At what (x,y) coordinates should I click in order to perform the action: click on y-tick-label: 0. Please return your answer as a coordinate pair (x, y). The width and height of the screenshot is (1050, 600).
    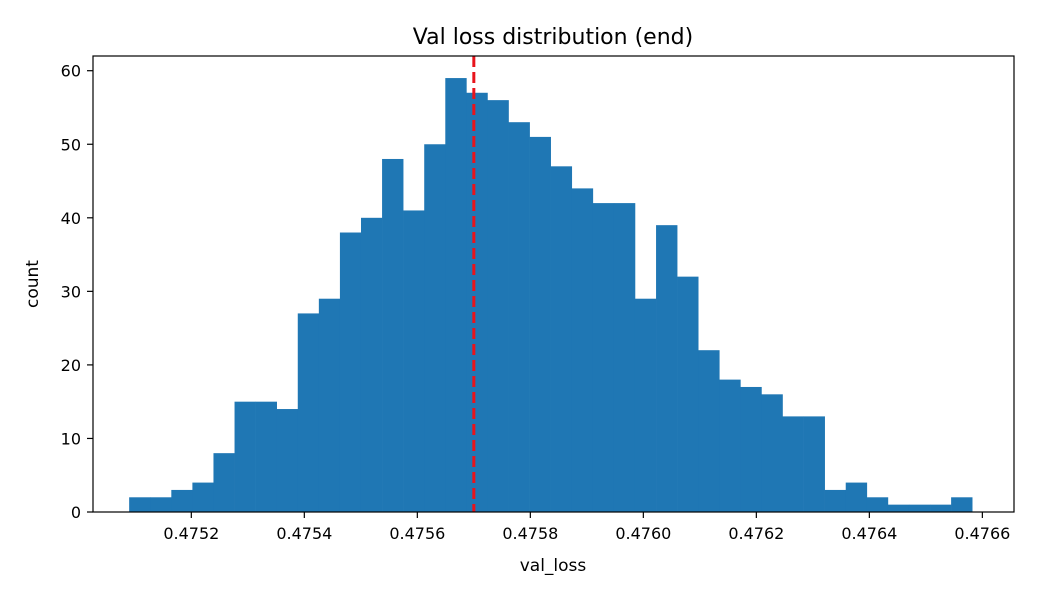
    Looking at the image, I should click on (76, 512).